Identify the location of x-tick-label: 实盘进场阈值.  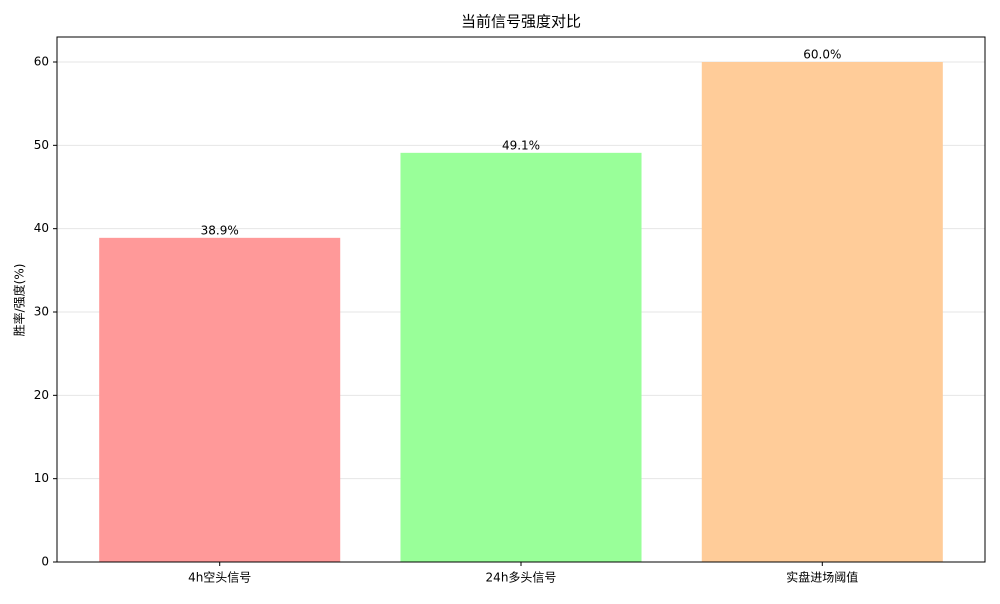
(822, 577).